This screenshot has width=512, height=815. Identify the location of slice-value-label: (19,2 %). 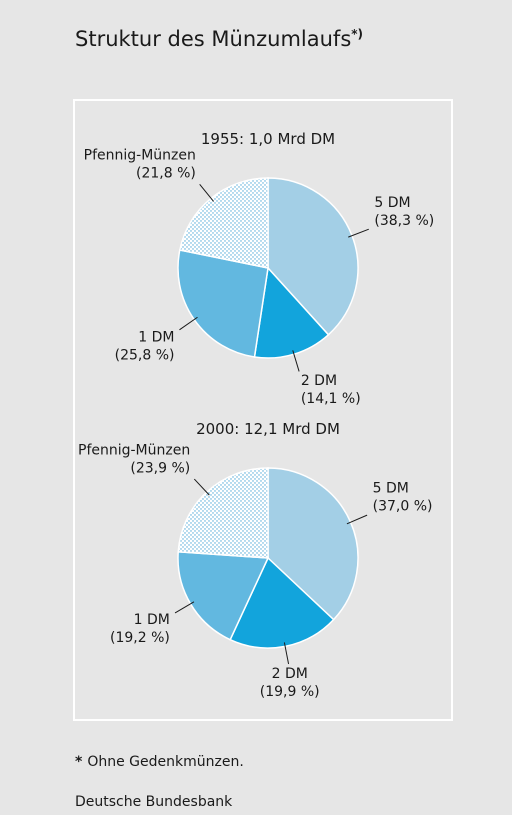
(140, 638).